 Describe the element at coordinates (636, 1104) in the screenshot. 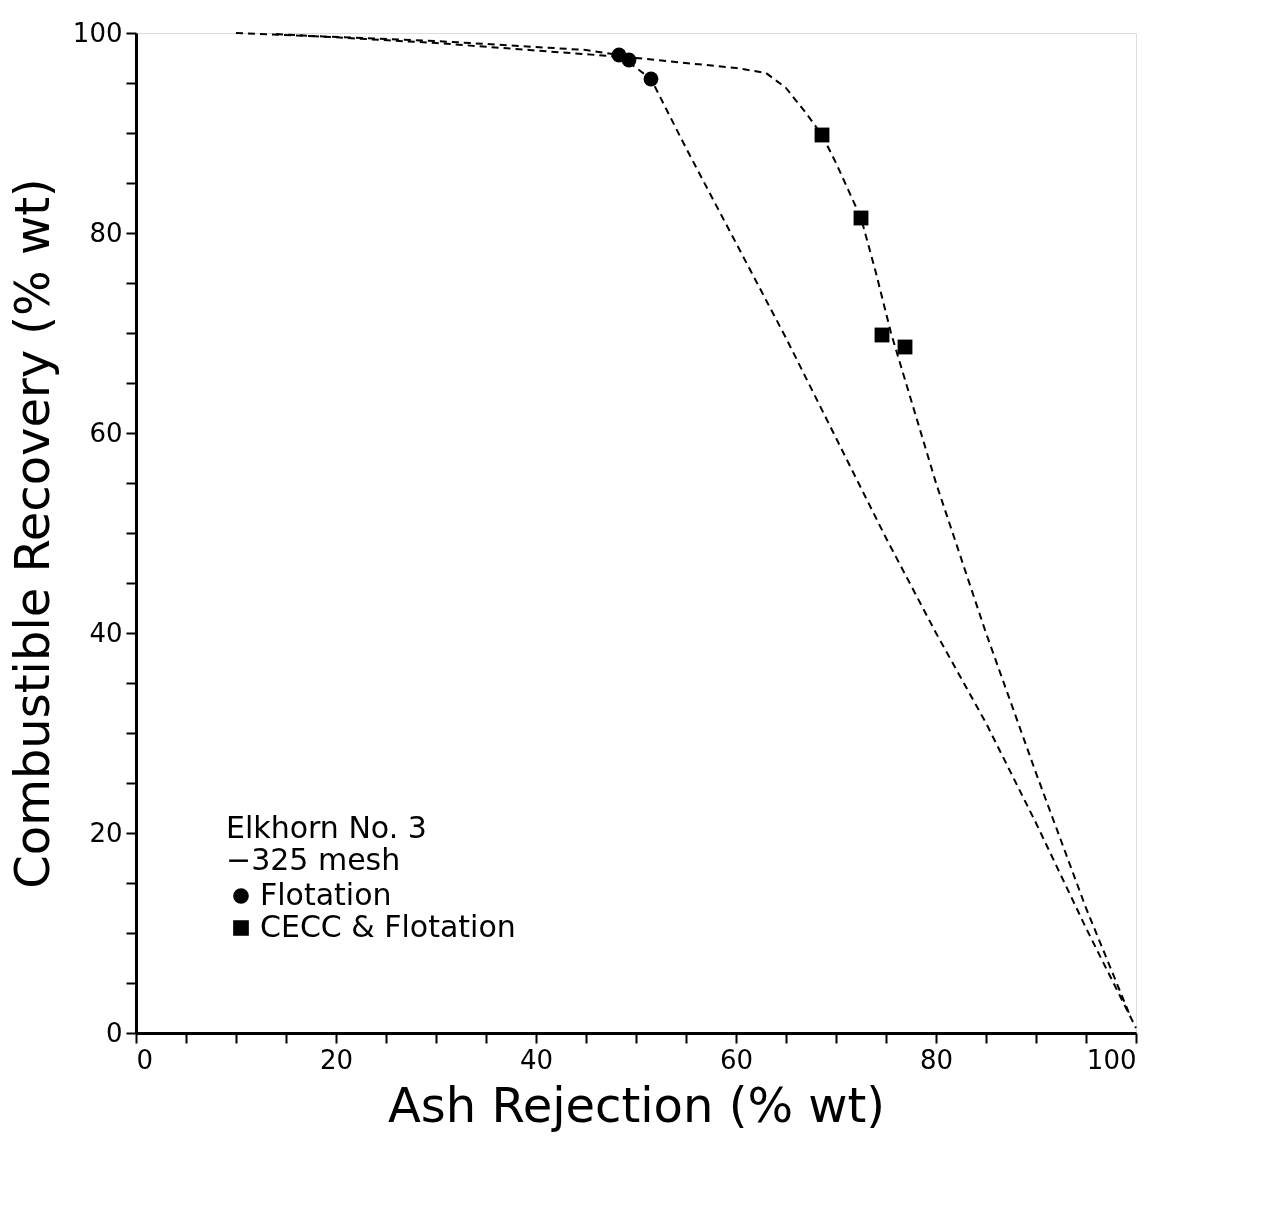

I see `x-axis-title: Ash Rejection (% wt)` at that location.